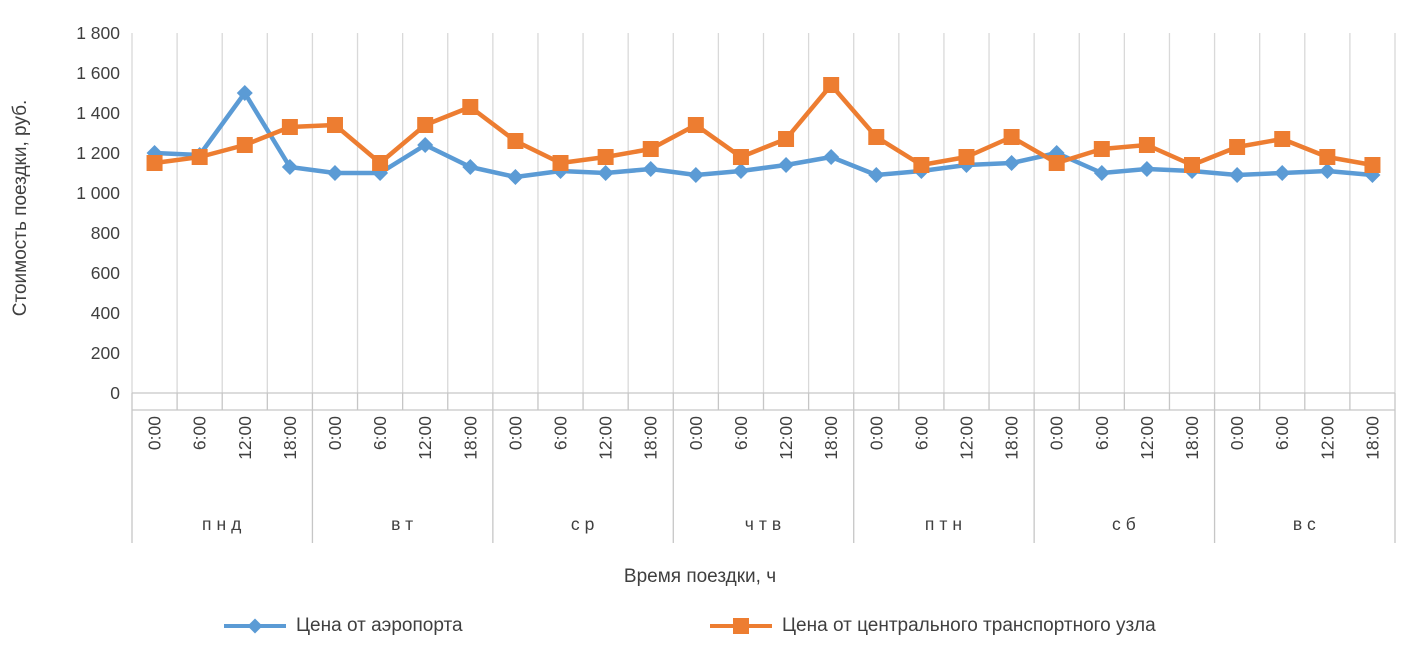  What do you see at coordinates (105, 353) in the screenshot?
I see `y-tick-label: 200` at bounding box center [105, 353].